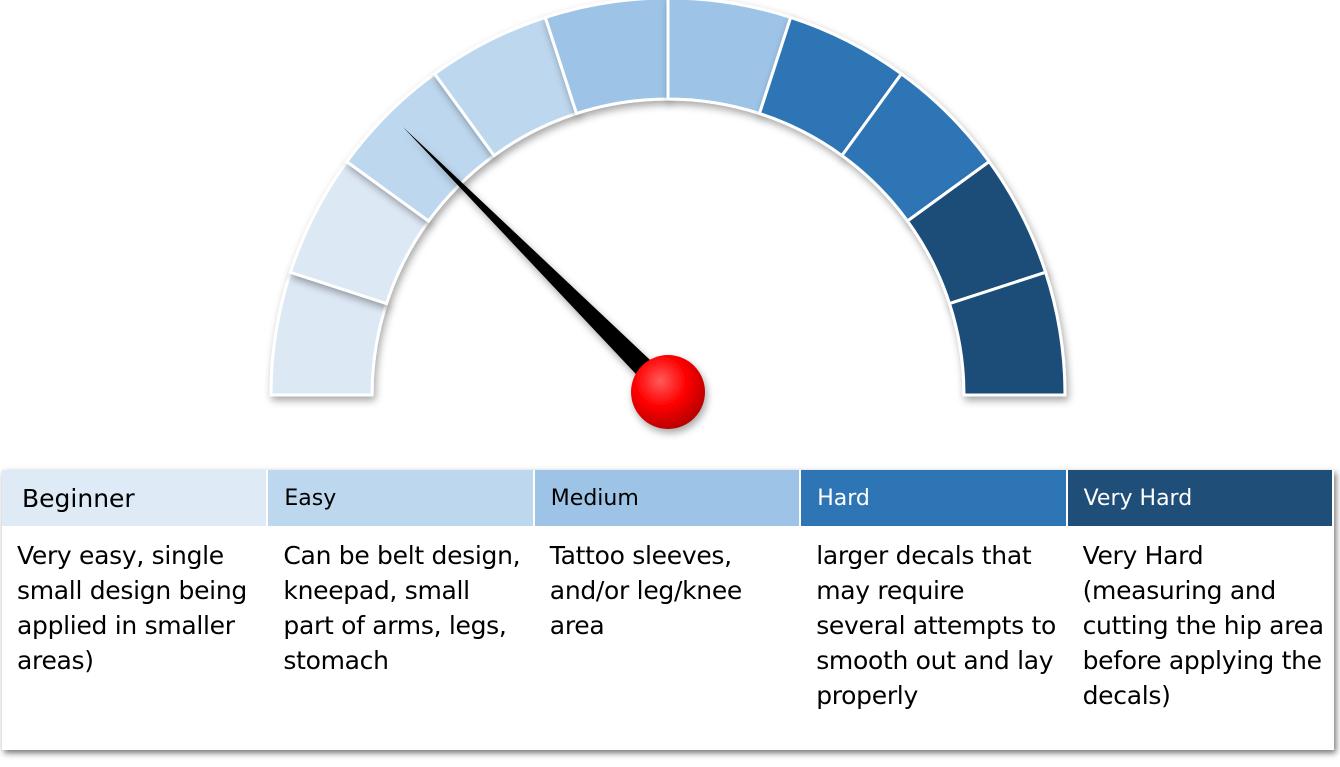 The image size is (1340, 767). What do you see at coordinates (934, 499) in the screenshot?
I see `level-header-hard: Hard` at bounding box center [934, 499].